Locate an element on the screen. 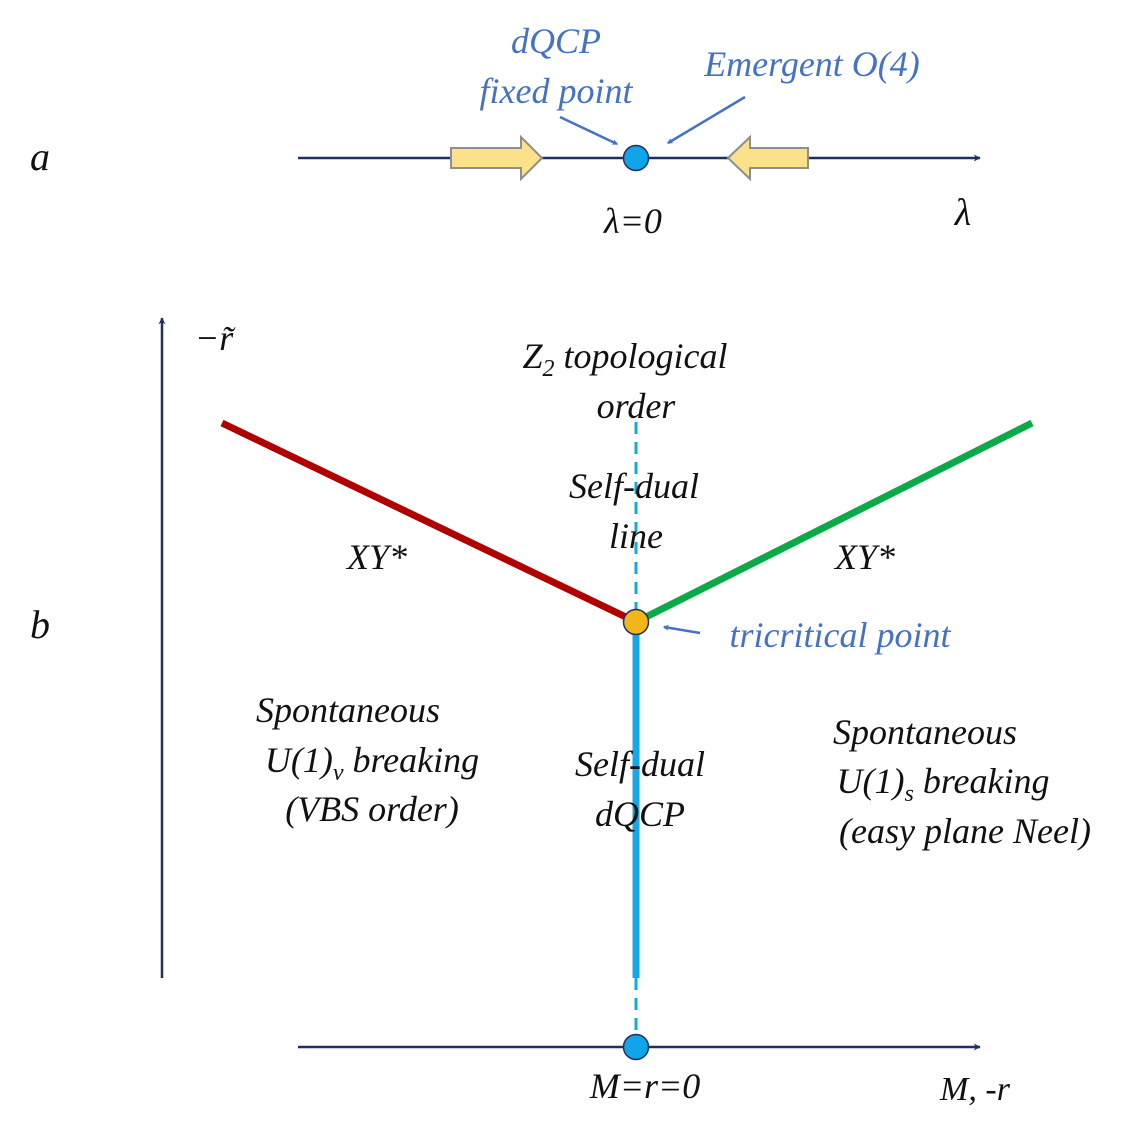  self-dual-line-label-line1: Self-dual is located at coordinates (634, 486).